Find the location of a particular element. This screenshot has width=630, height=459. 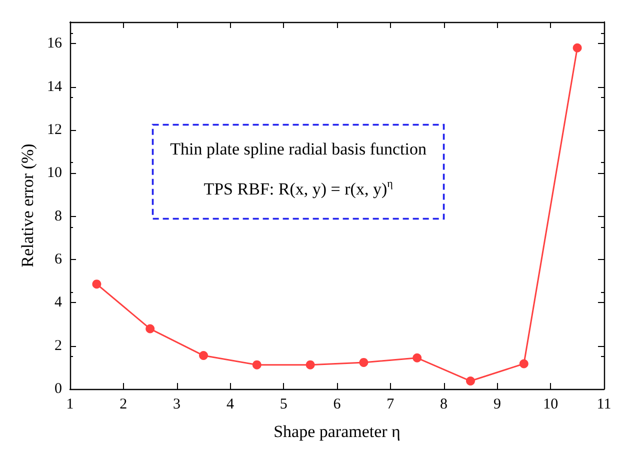

x-tick-label: 10 is located at coordinates (550, 404).